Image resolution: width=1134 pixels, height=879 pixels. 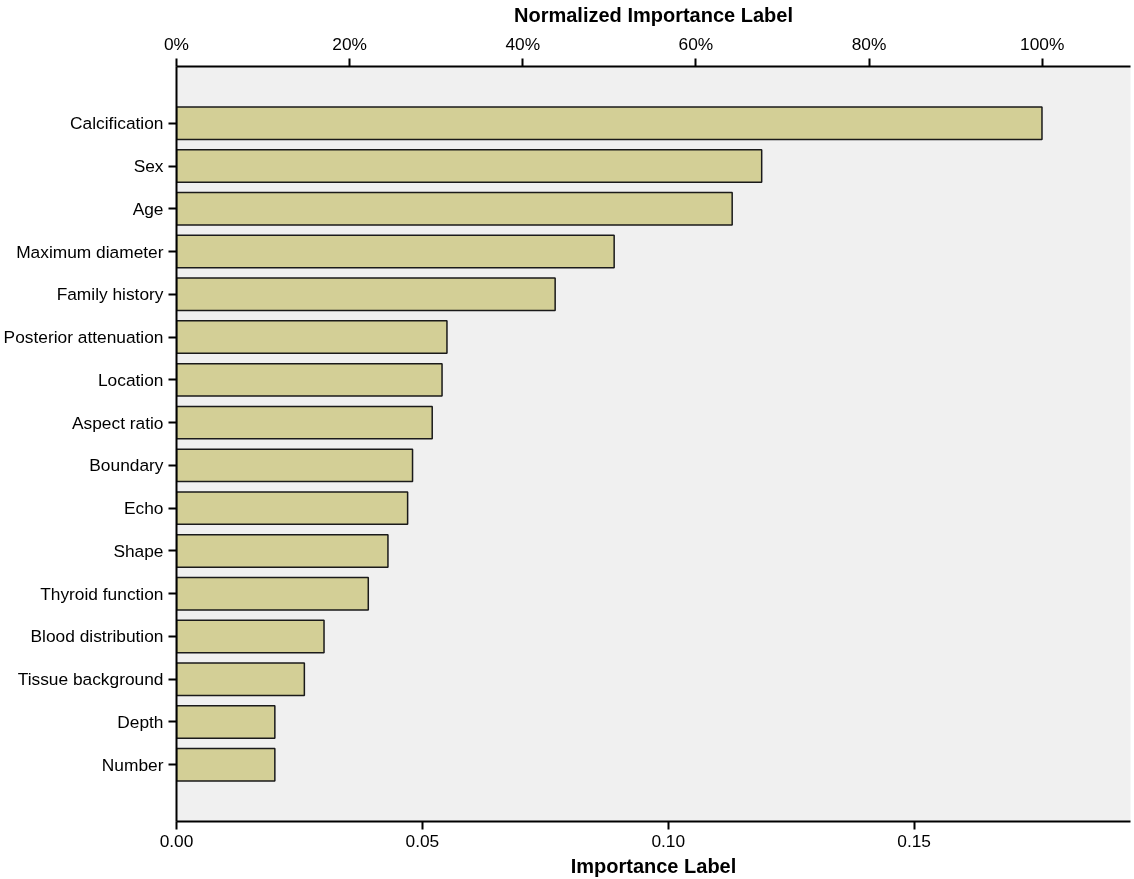 What do you see at coordinates (97, 636) in the screenshot?
I see `y-tick-label: Blood distribution` at bounding box center [97, 636].